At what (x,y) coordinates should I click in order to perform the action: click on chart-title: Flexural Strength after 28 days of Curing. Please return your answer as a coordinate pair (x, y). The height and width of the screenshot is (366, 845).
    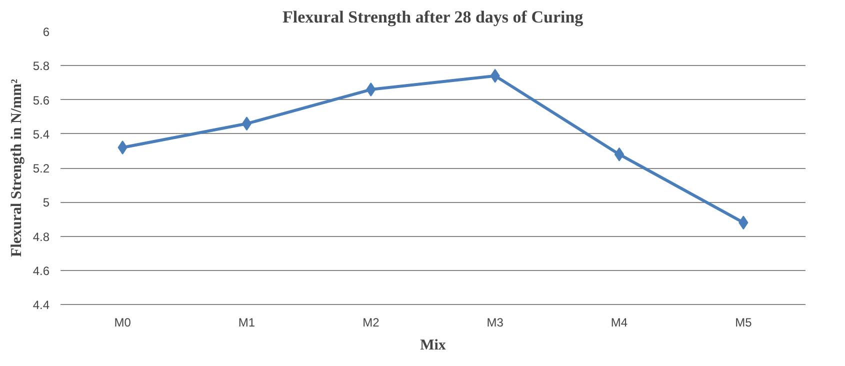
    Looking at the image, I should click on (433, 17).